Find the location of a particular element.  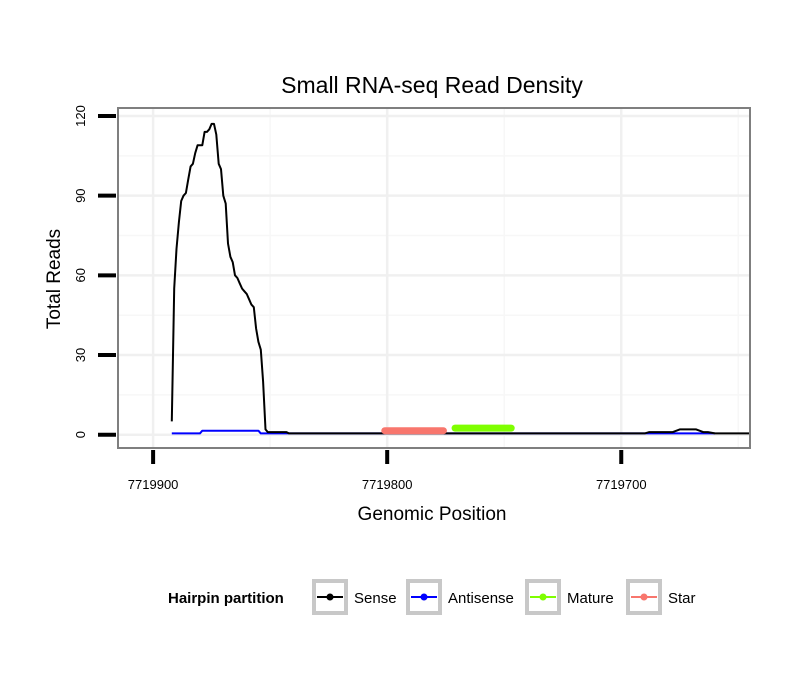

x-tick-label: 7719700 is located at coordinates (621, 484).